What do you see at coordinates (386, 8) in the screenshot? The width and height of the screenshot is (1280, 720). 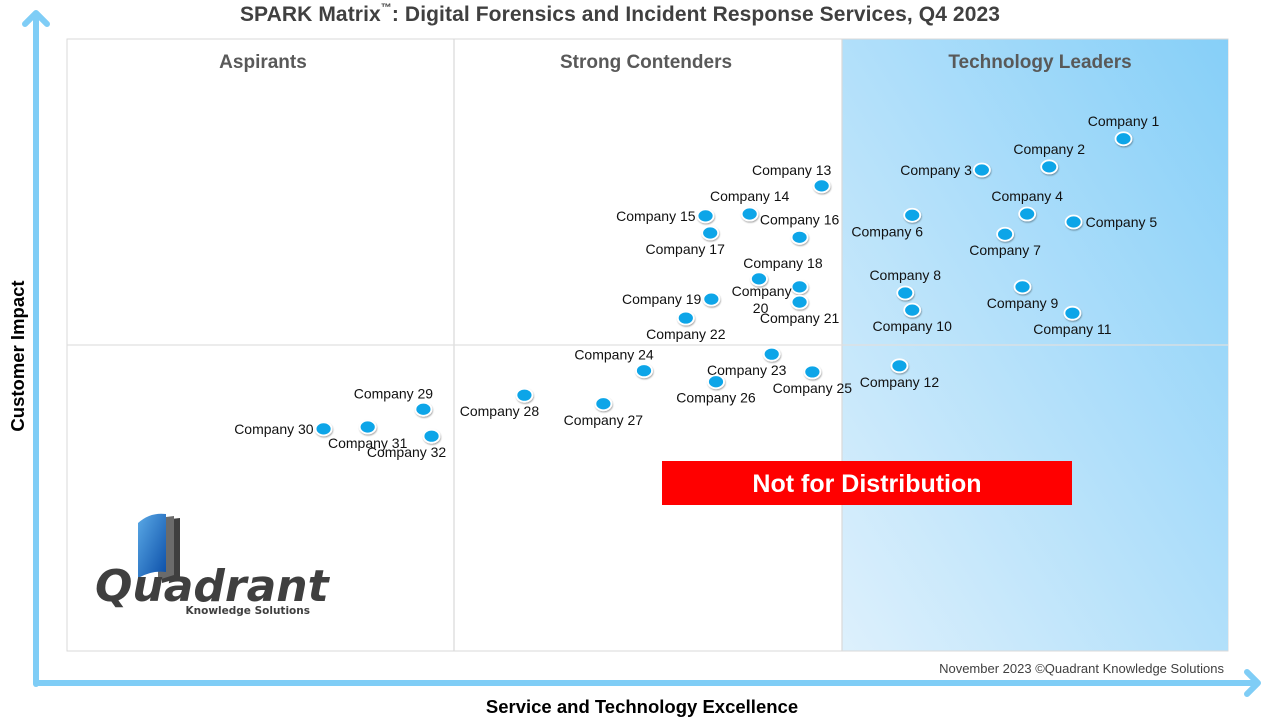 I see `trademark-mark: ™` at bounding box center [386, 8].